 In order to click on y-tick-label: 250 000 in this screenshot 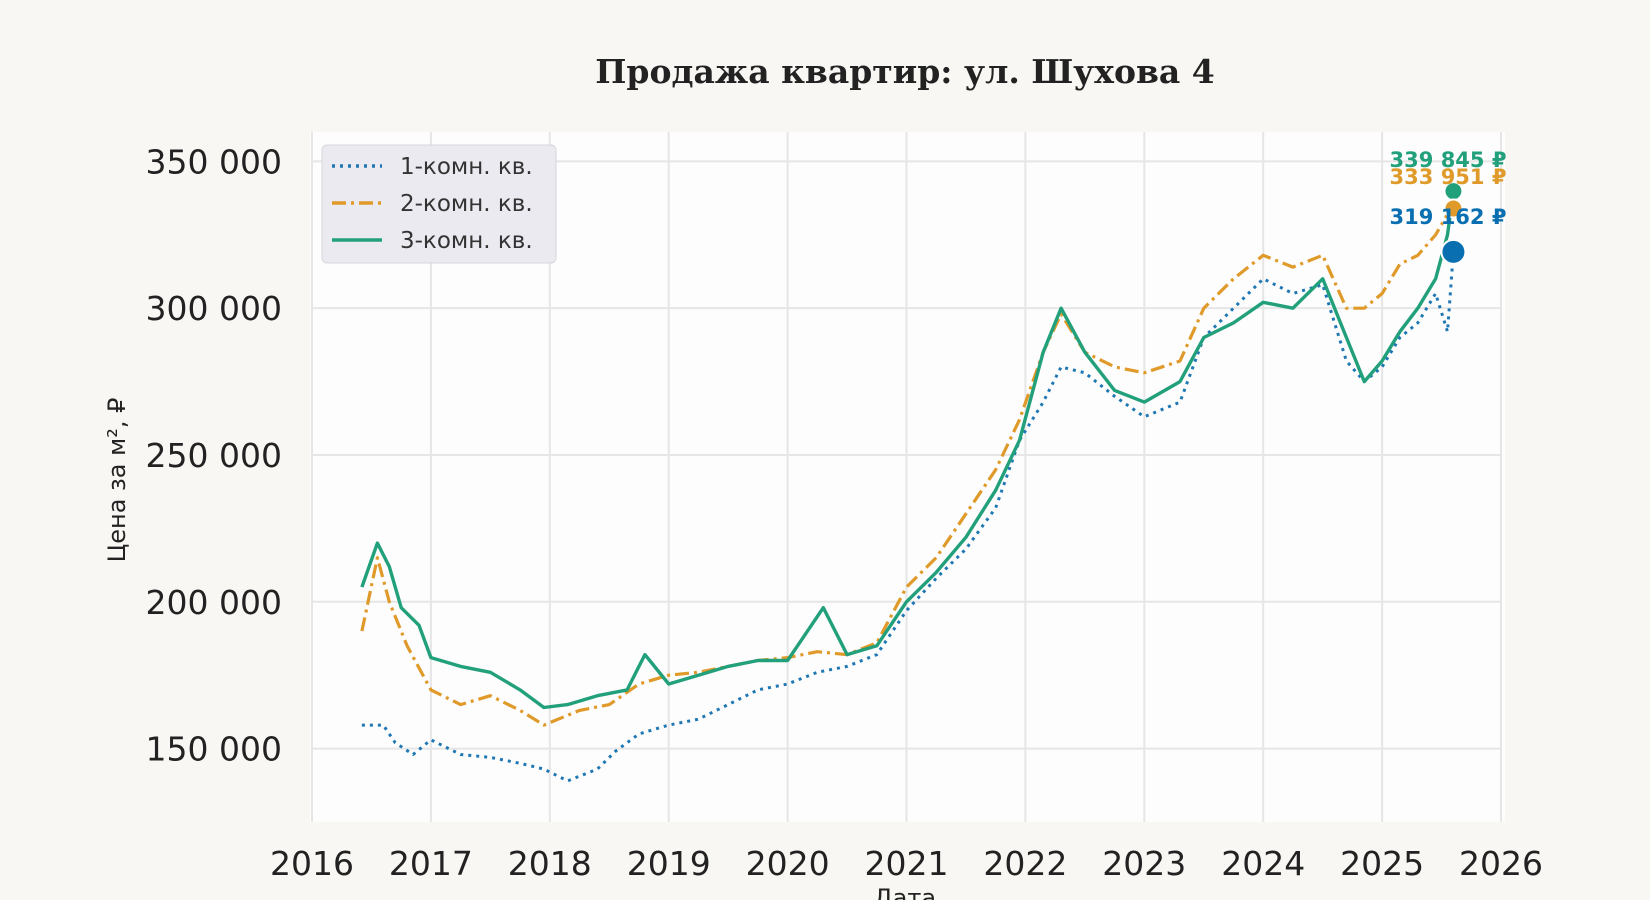, I will do `click(214, 455)`.